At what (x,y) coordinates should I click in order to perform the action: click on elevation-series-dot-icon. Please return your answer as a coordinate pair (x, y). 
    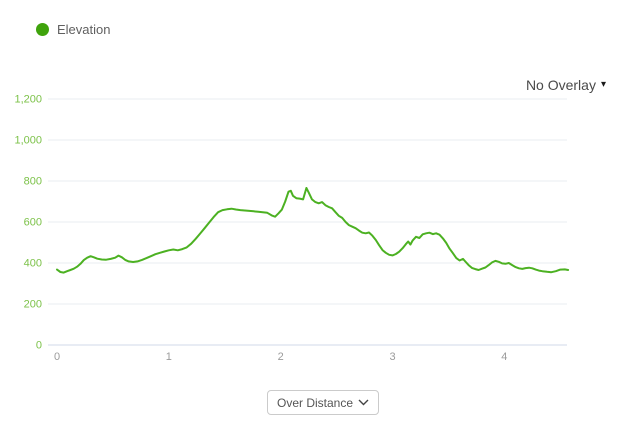
    Looking at the image, I should click on (42, 29).